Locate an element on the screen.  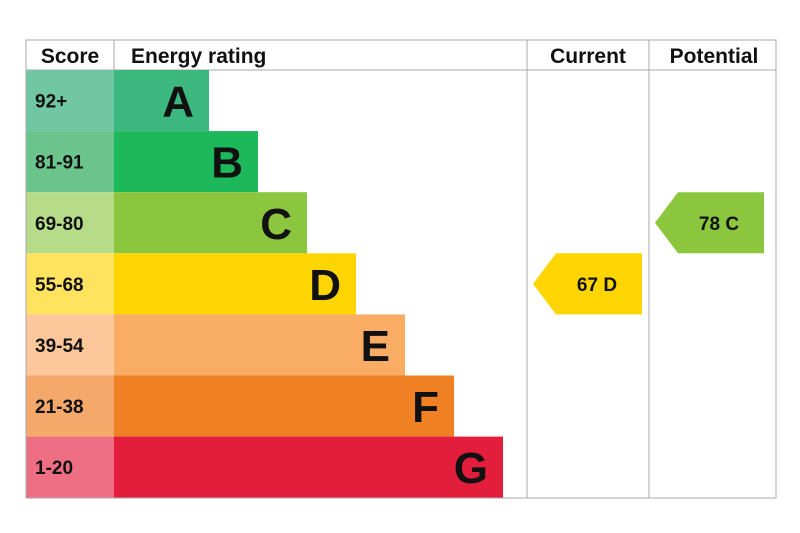
score-cell-b is located at coordinates (70, 162).